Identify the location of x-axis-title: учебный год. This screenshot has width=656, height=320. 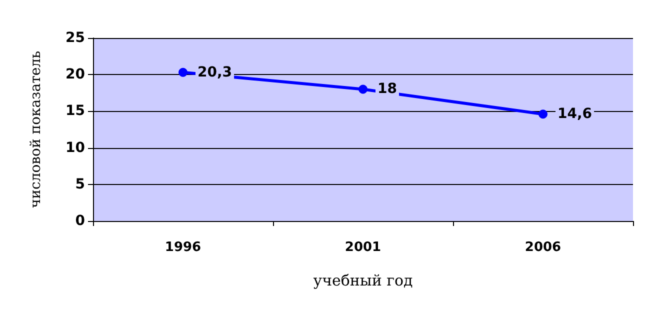
(363, 281).